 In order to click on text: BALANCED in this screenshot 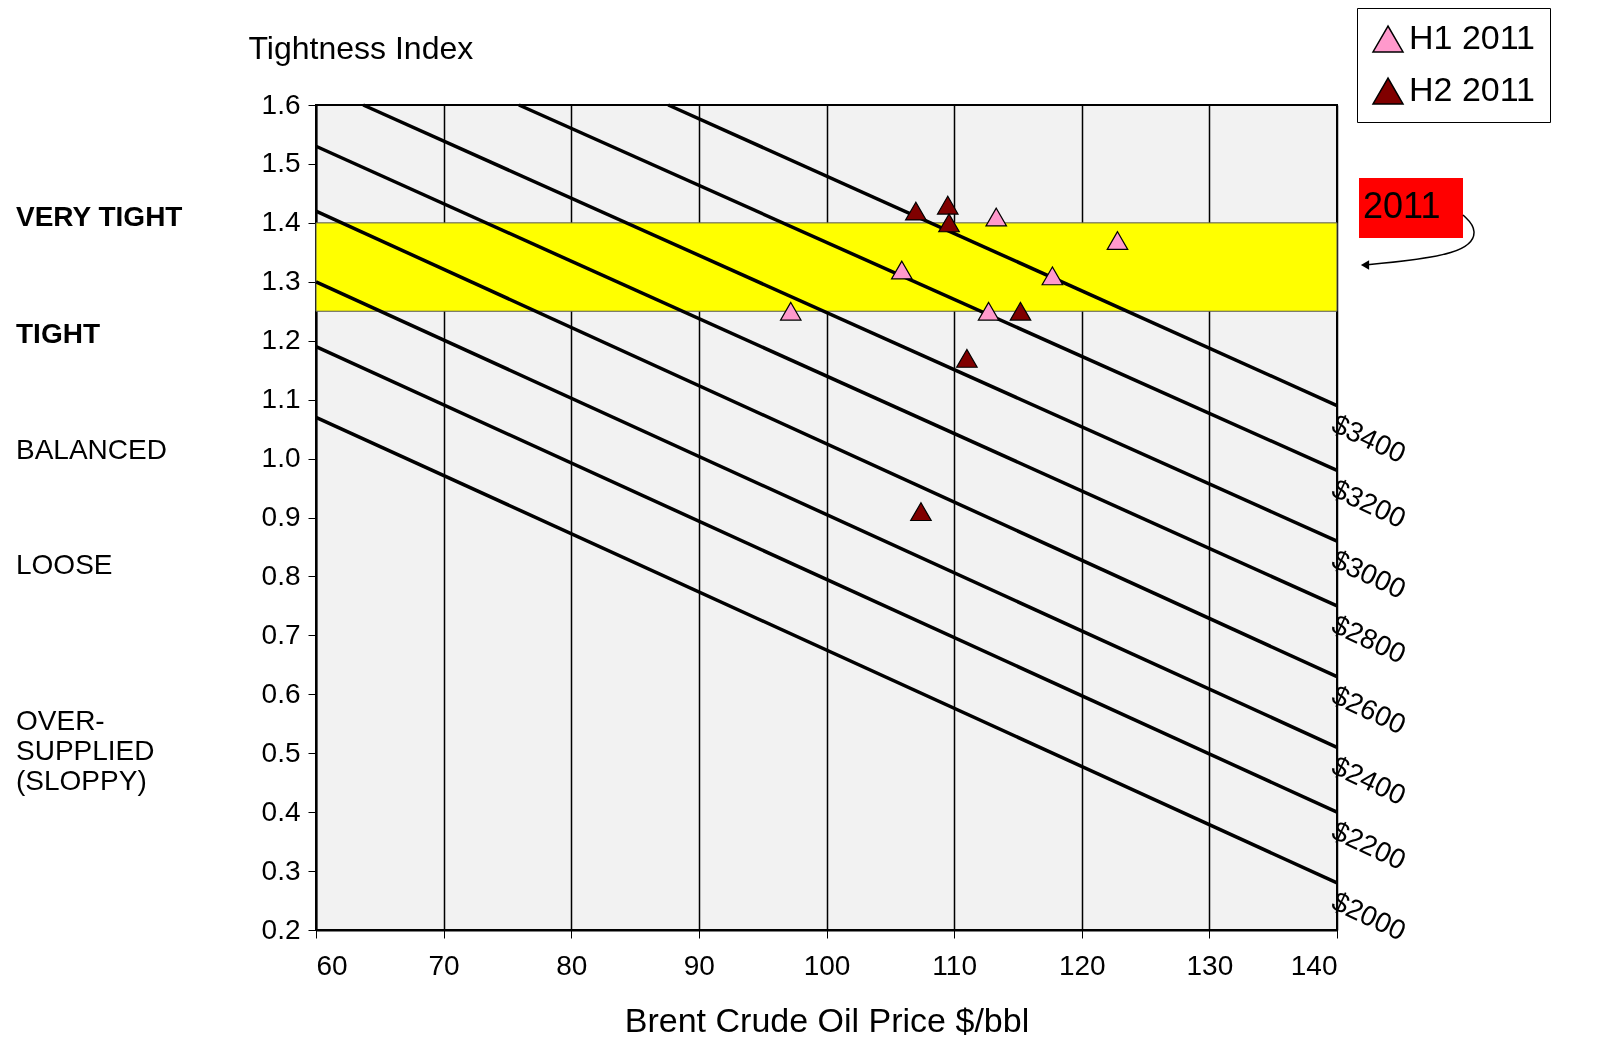, I will do `click(91, 449)`.